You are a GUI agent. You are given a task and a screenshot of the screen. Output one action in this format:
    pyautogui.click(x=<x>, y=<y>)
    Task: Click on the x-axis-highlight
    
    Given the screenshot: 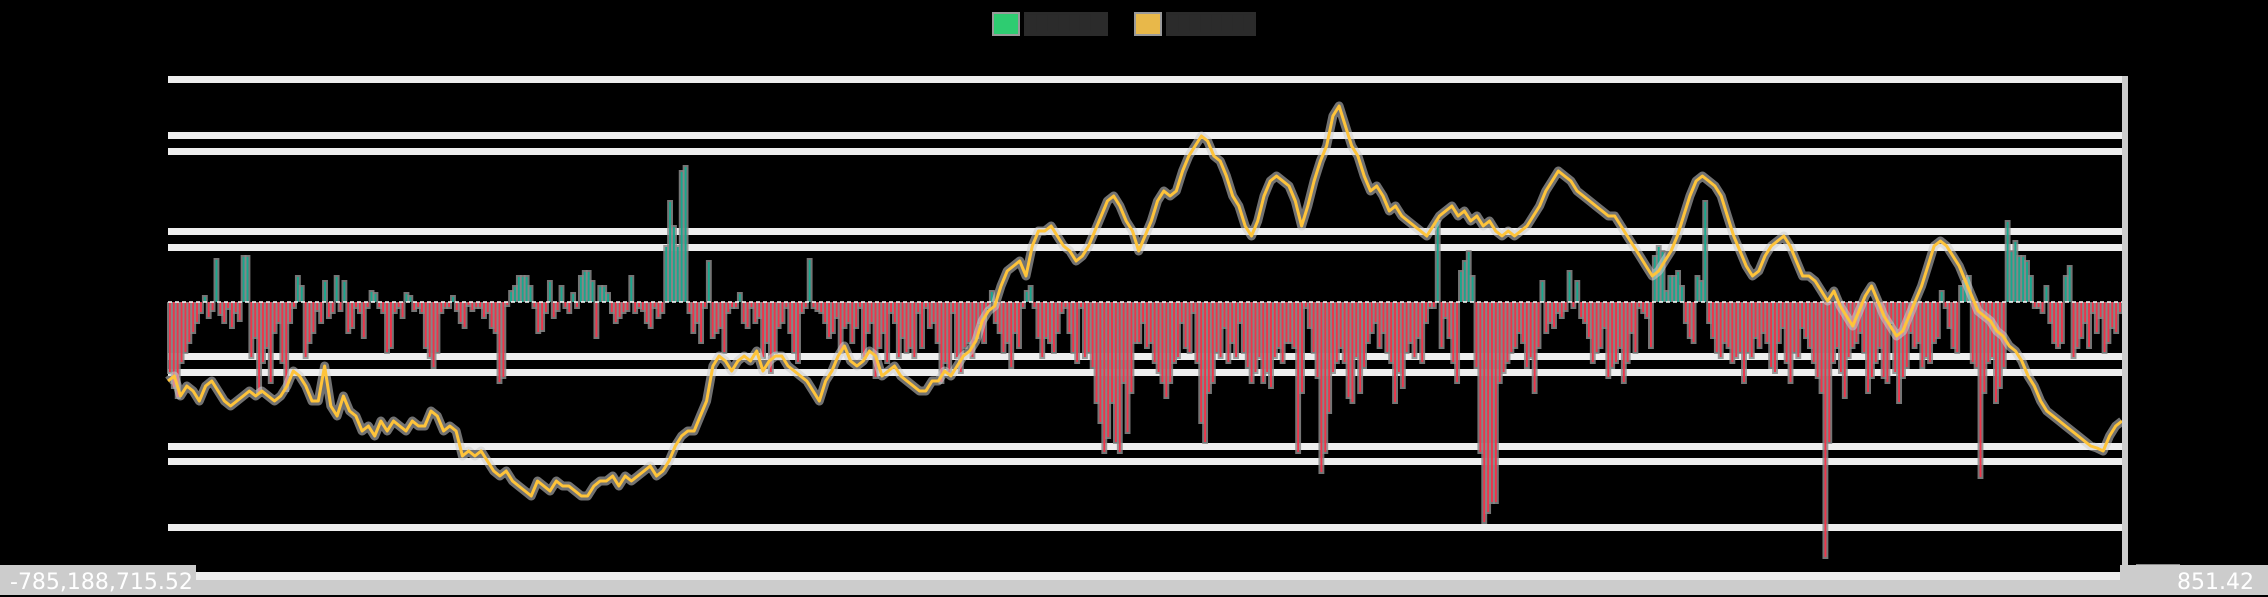 What is the action you would take?
    pyautogui.click(x=1158, y=576)
    